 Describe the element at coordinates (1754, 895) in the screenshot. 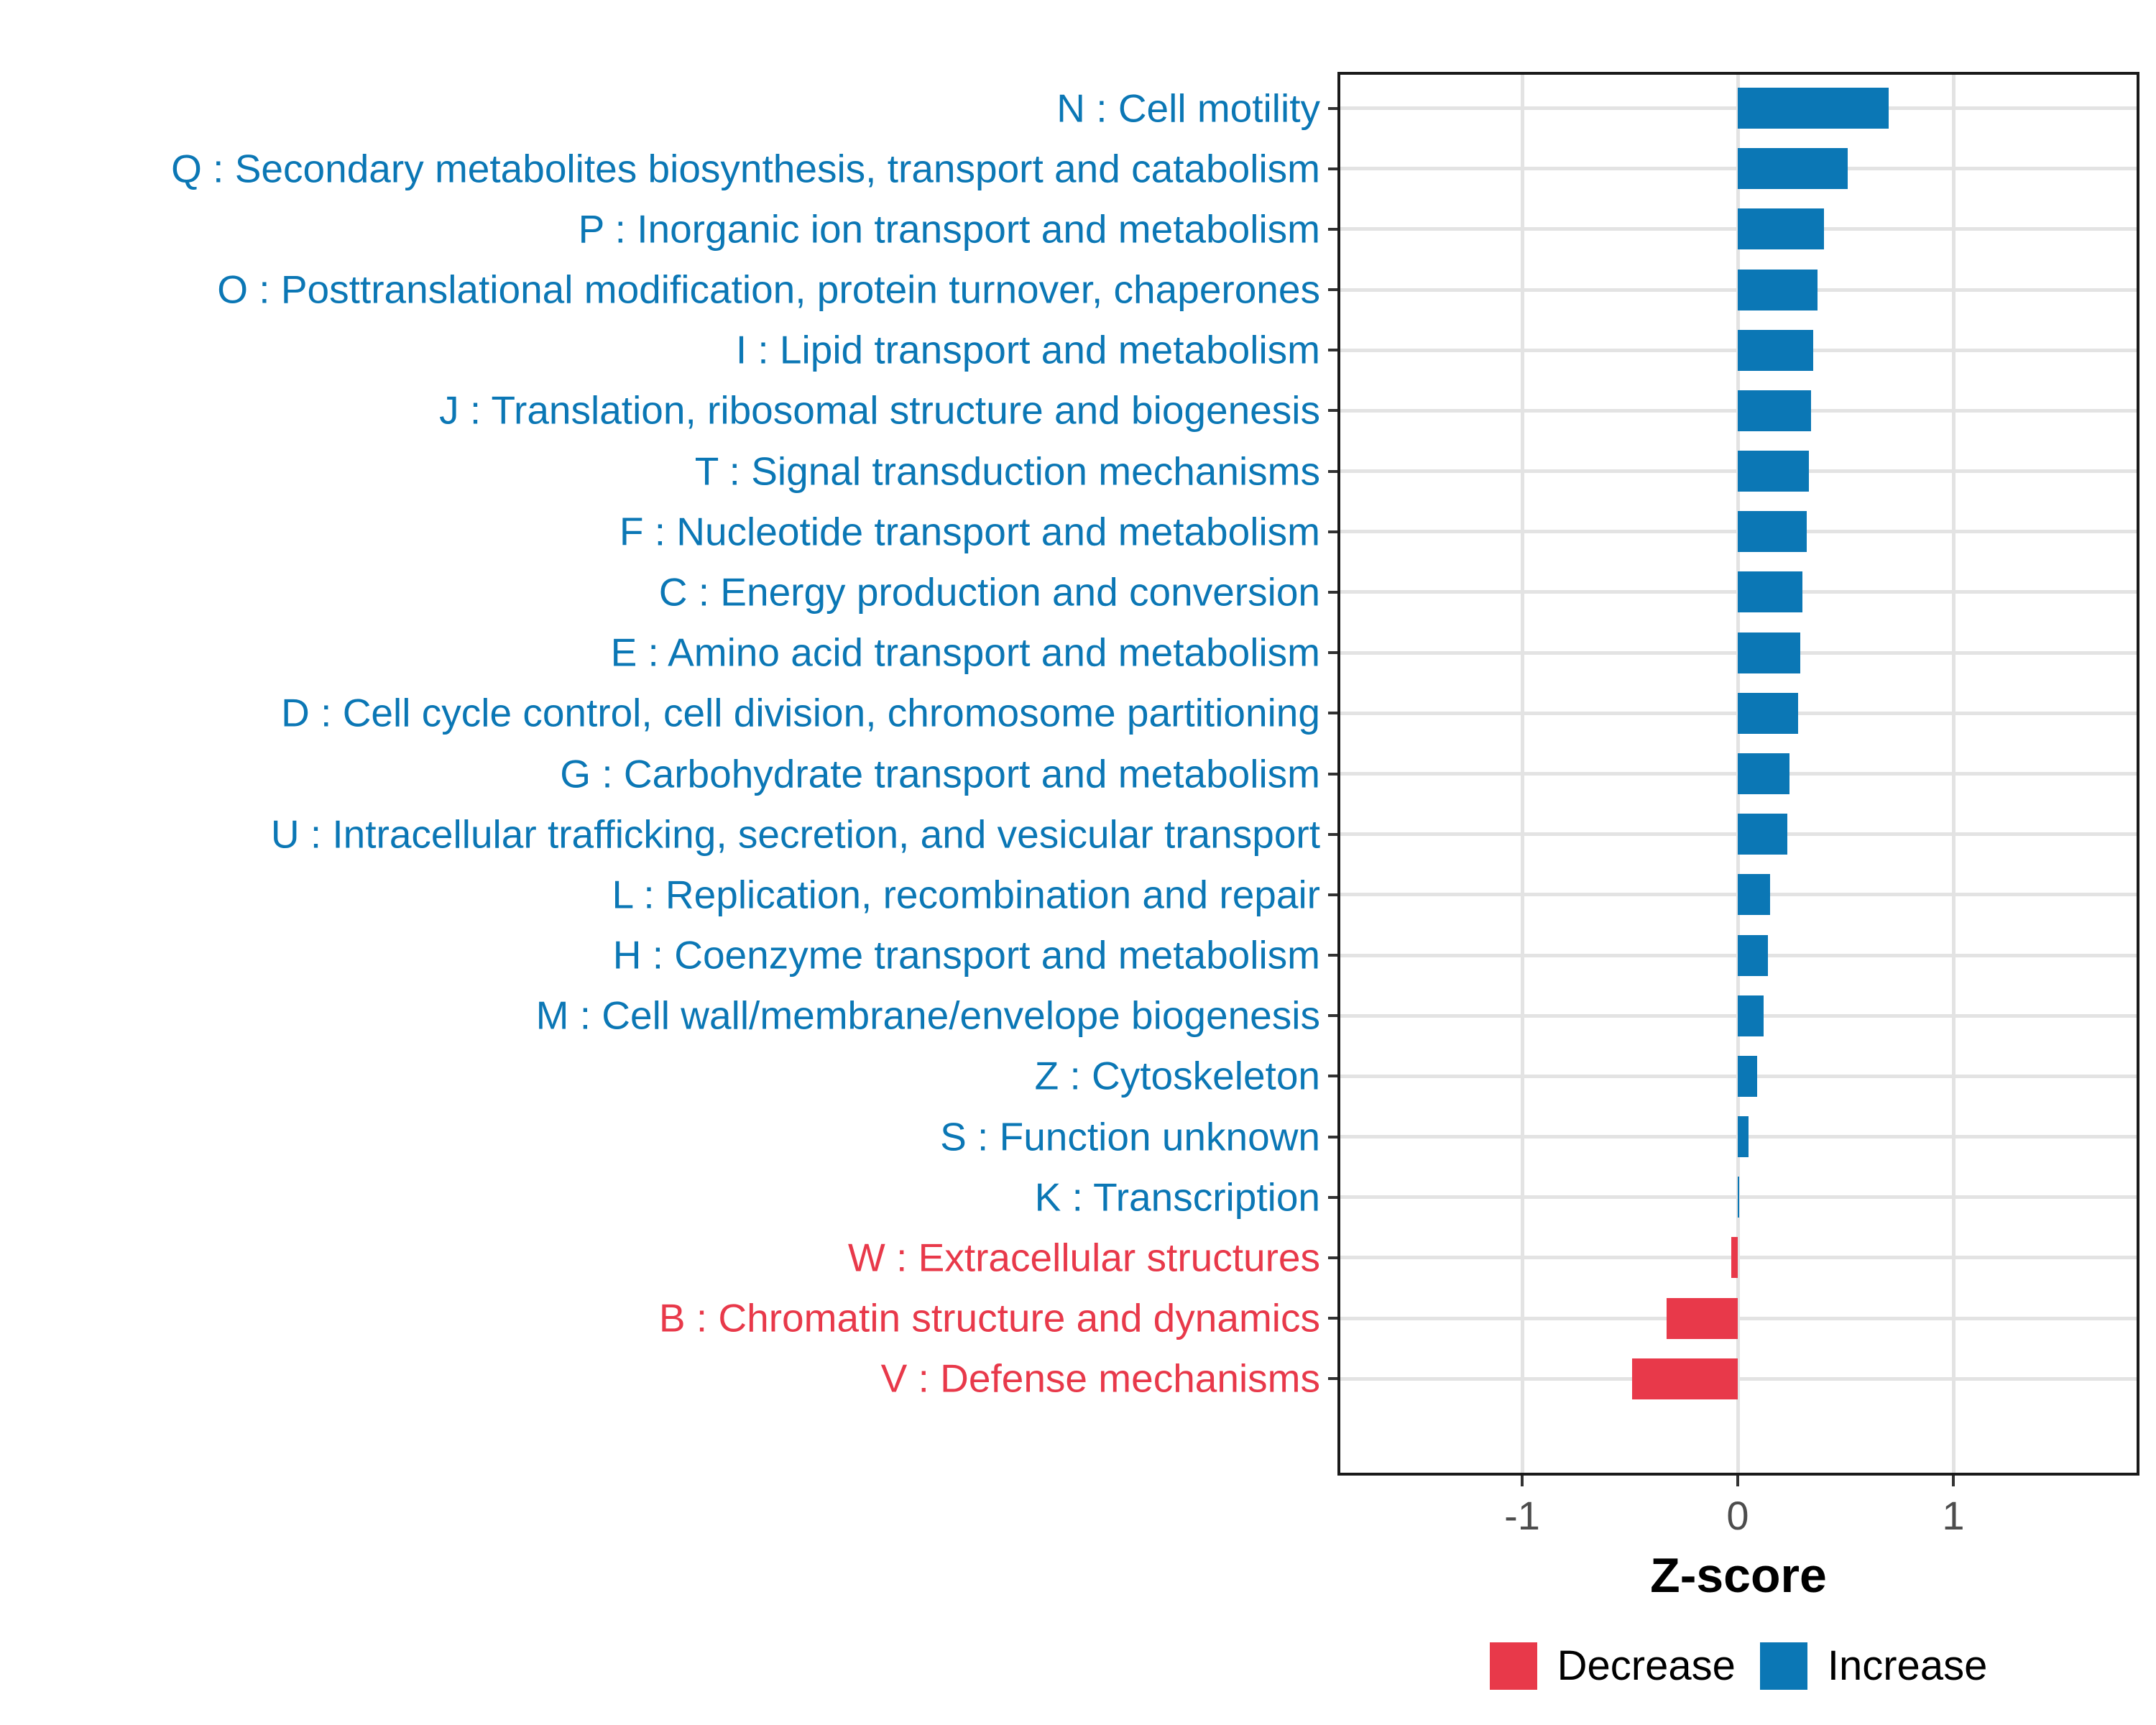

I see `bar-L` at that location.